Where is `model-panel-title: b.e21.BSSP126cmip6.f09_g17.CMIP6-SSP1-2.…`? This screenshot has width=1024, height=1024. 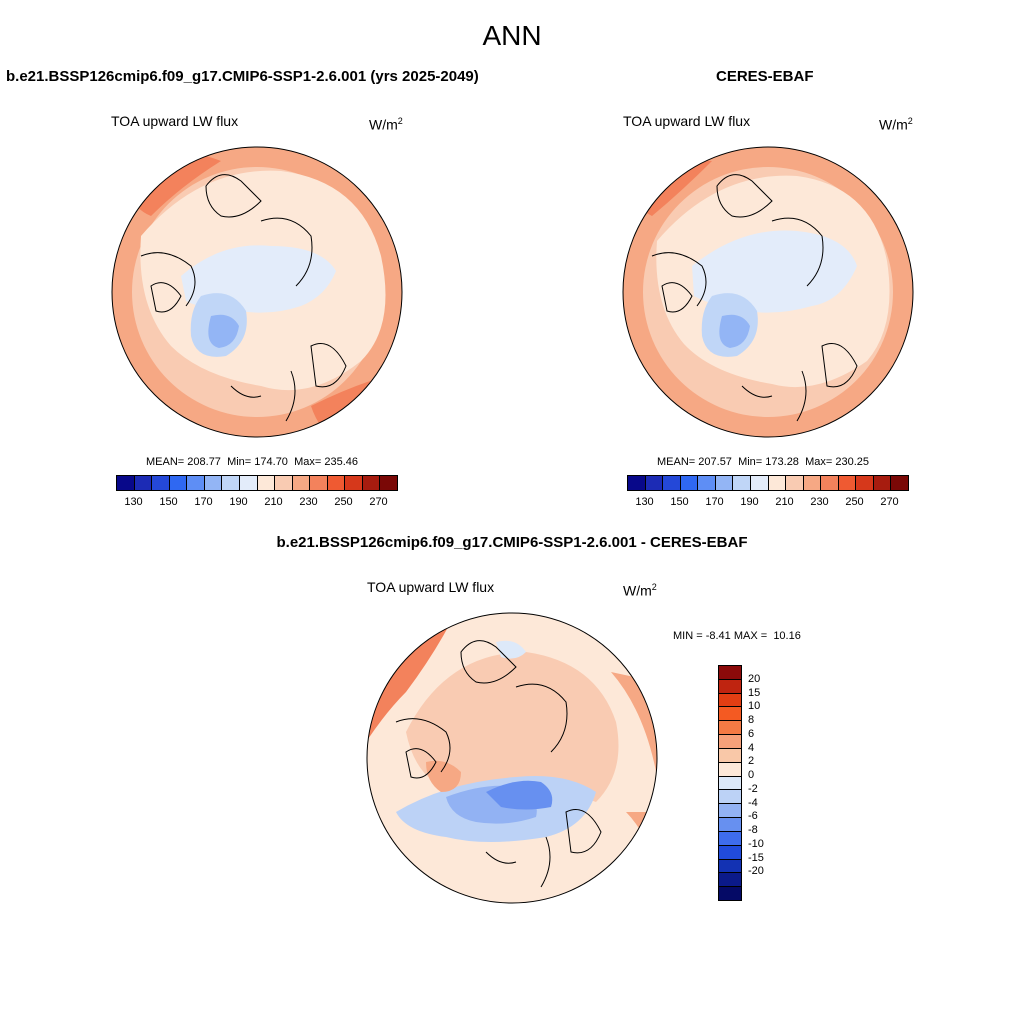
model-panel-title: b.e21.BSSP126cmip6.f09_g17.CMIP6-SSP1-2.… is located at coordinates (242, 76).